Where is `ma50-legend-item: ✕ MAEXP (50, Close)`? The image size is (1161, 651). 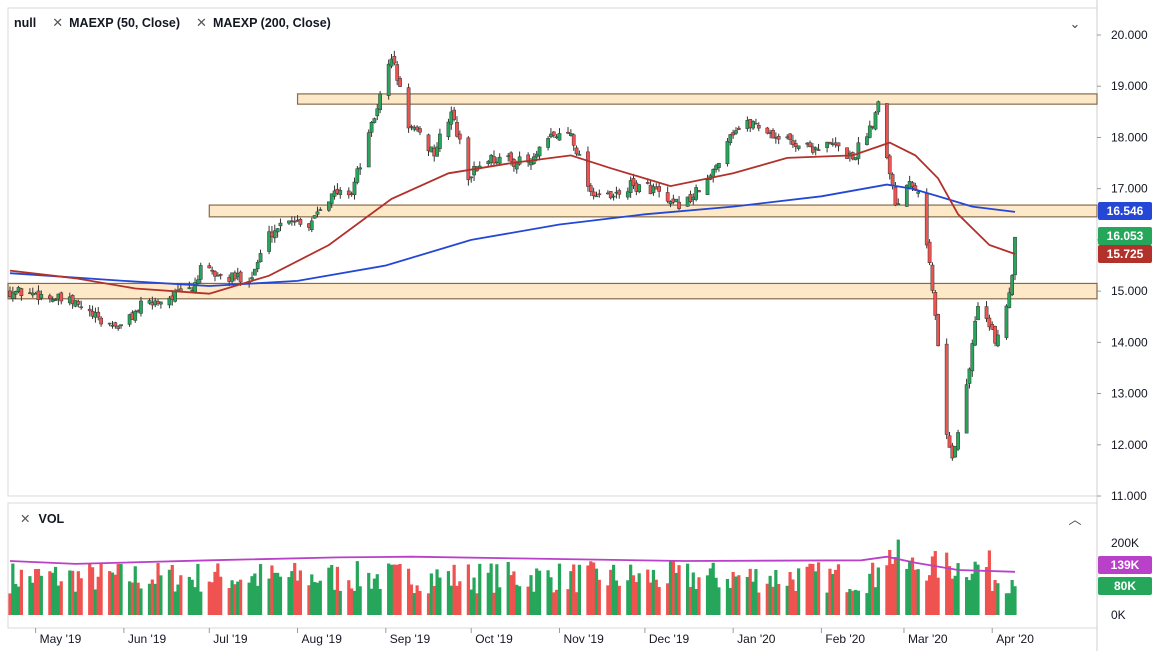
ma50-legend-item: ✕ MAEXP (50, Close) is located at coordinates (116, 23).